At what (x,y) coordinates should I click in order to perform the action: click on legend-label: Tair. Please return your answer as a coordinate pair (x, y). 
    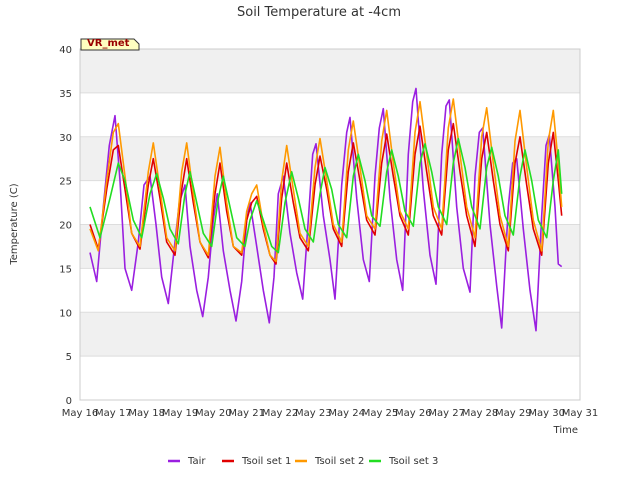
    Looking at the image, I should click on (196, 461).